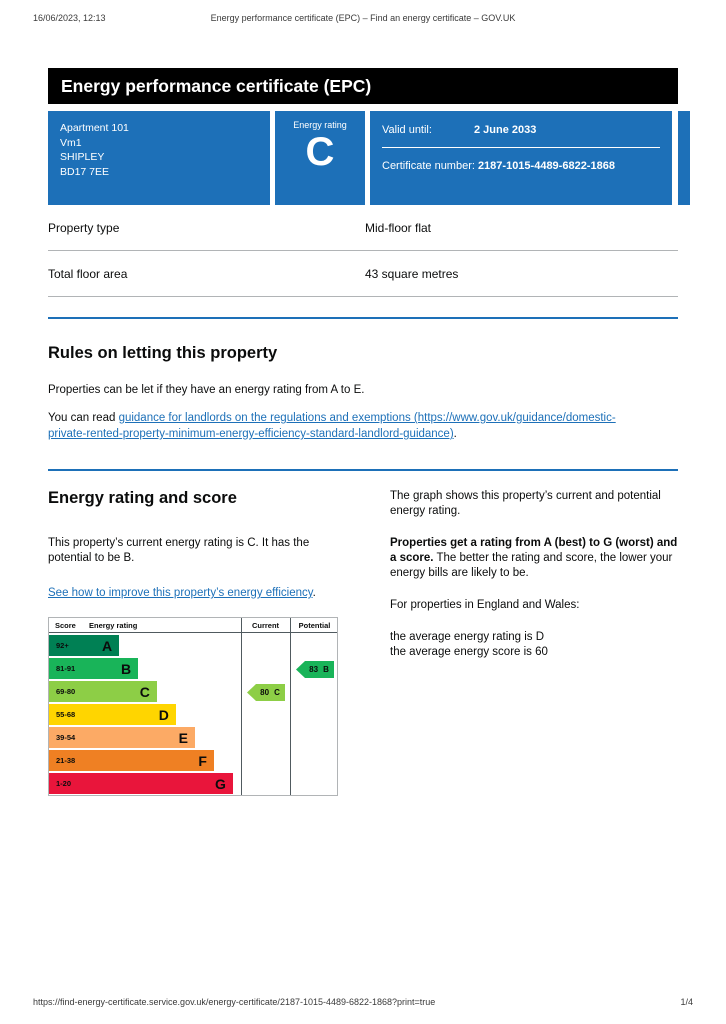 Image resolution: width=726 pixels, height=1024 pixels. What do you see at coordinates (546, 166) in the screenshot?
I see `certificate-number-value: 2187-1015-4489-6822-1868` at bounding box center [546, 166].